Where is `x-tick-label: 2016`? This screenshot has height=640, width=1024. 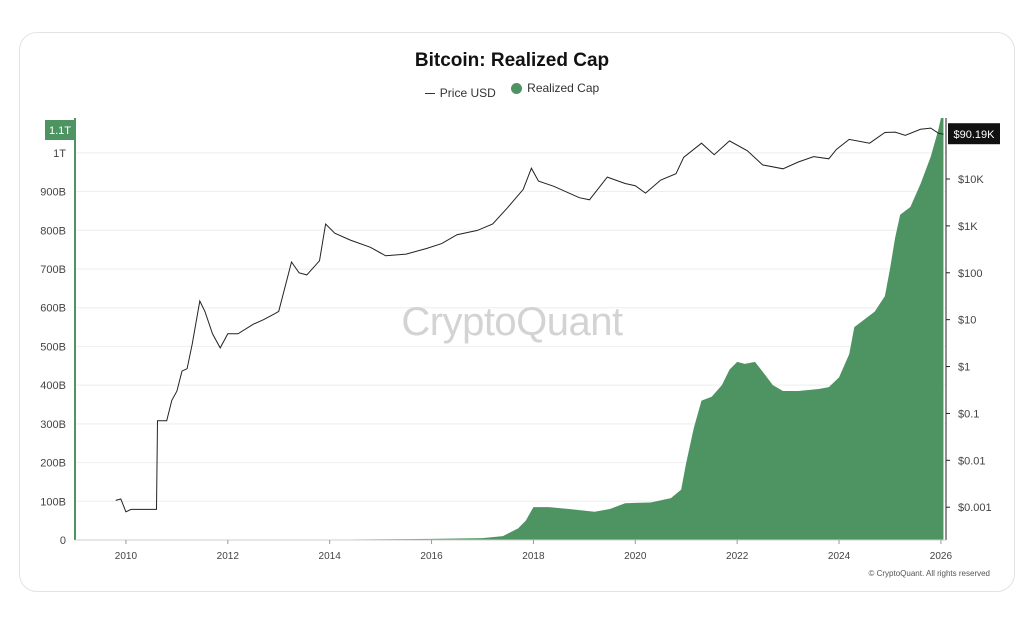 x-tick-label: 2016 is located at coordinates (431, 556).